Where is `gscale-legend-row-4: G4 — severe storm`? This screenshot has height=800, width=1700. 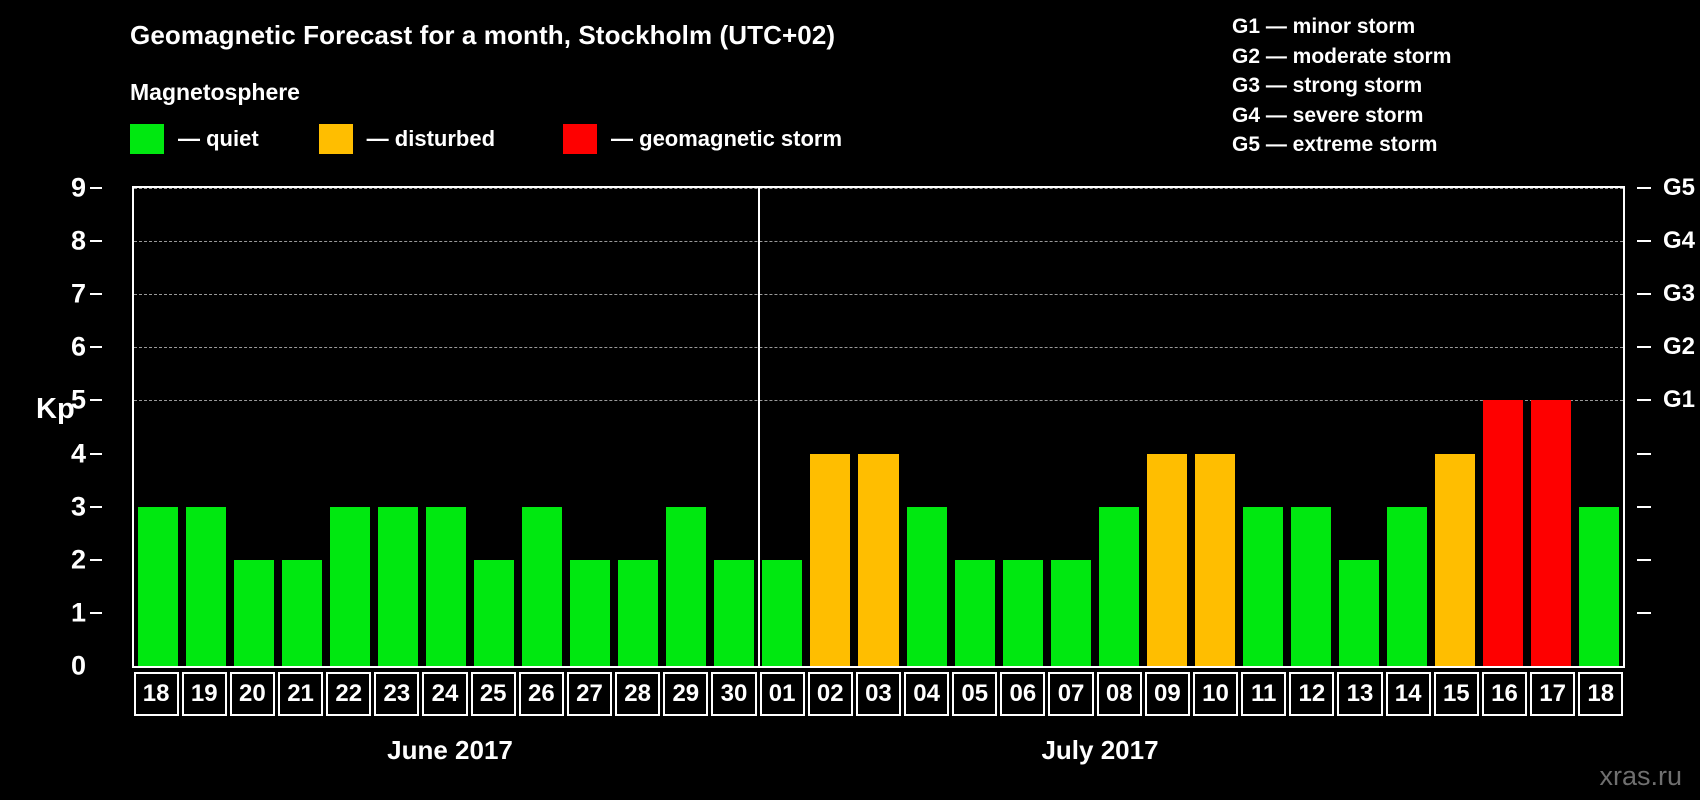 gscale-legend-row-4: G4 — severe storm is located at coordinates (1328, 115).